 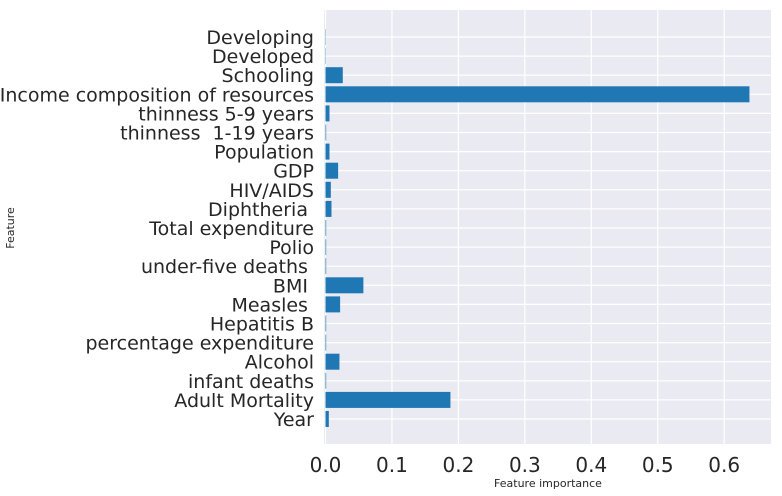 What do you see at coordinates (217, 134) in the screenshot?
I see `y-tick-label: thinness 1-19 years` at bounding box center [217, 134].